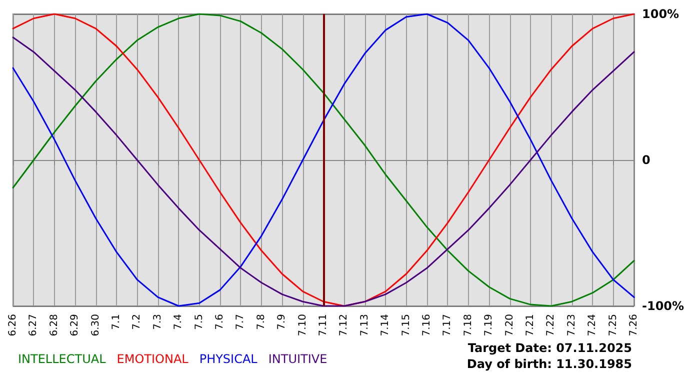 This screenshot has height=380, width=700. What do you see at coordinates (75, 325) in the screenshot?
I see `x-tick-label: 6.29` at bounding box center [75, 325].